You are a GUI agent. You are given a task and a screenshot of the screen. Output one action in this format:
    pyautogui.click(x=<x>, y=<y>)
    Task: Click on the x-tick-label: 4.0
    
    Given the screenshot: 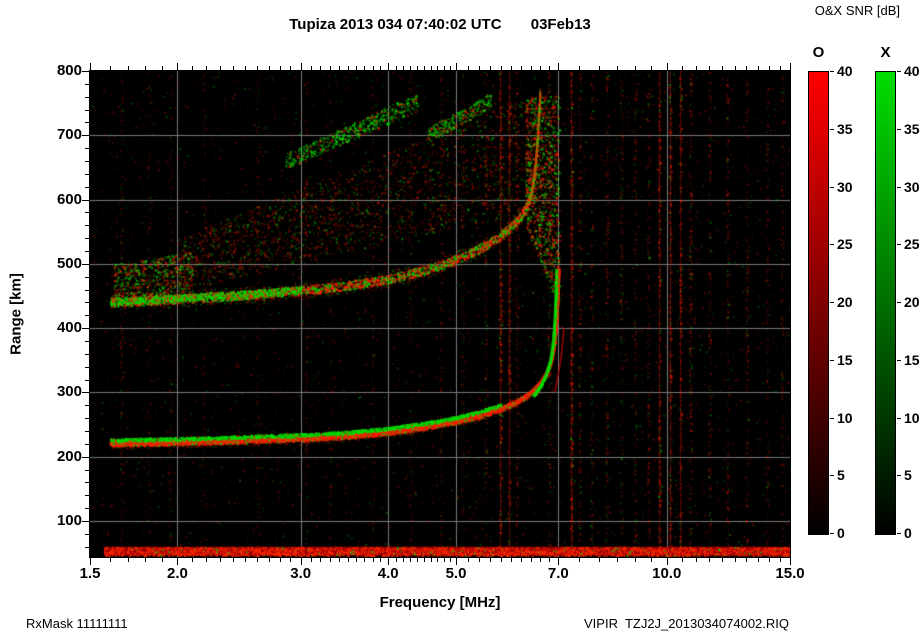 What is the action you would take?
    pyautogui.click(x=388, y=573)
    